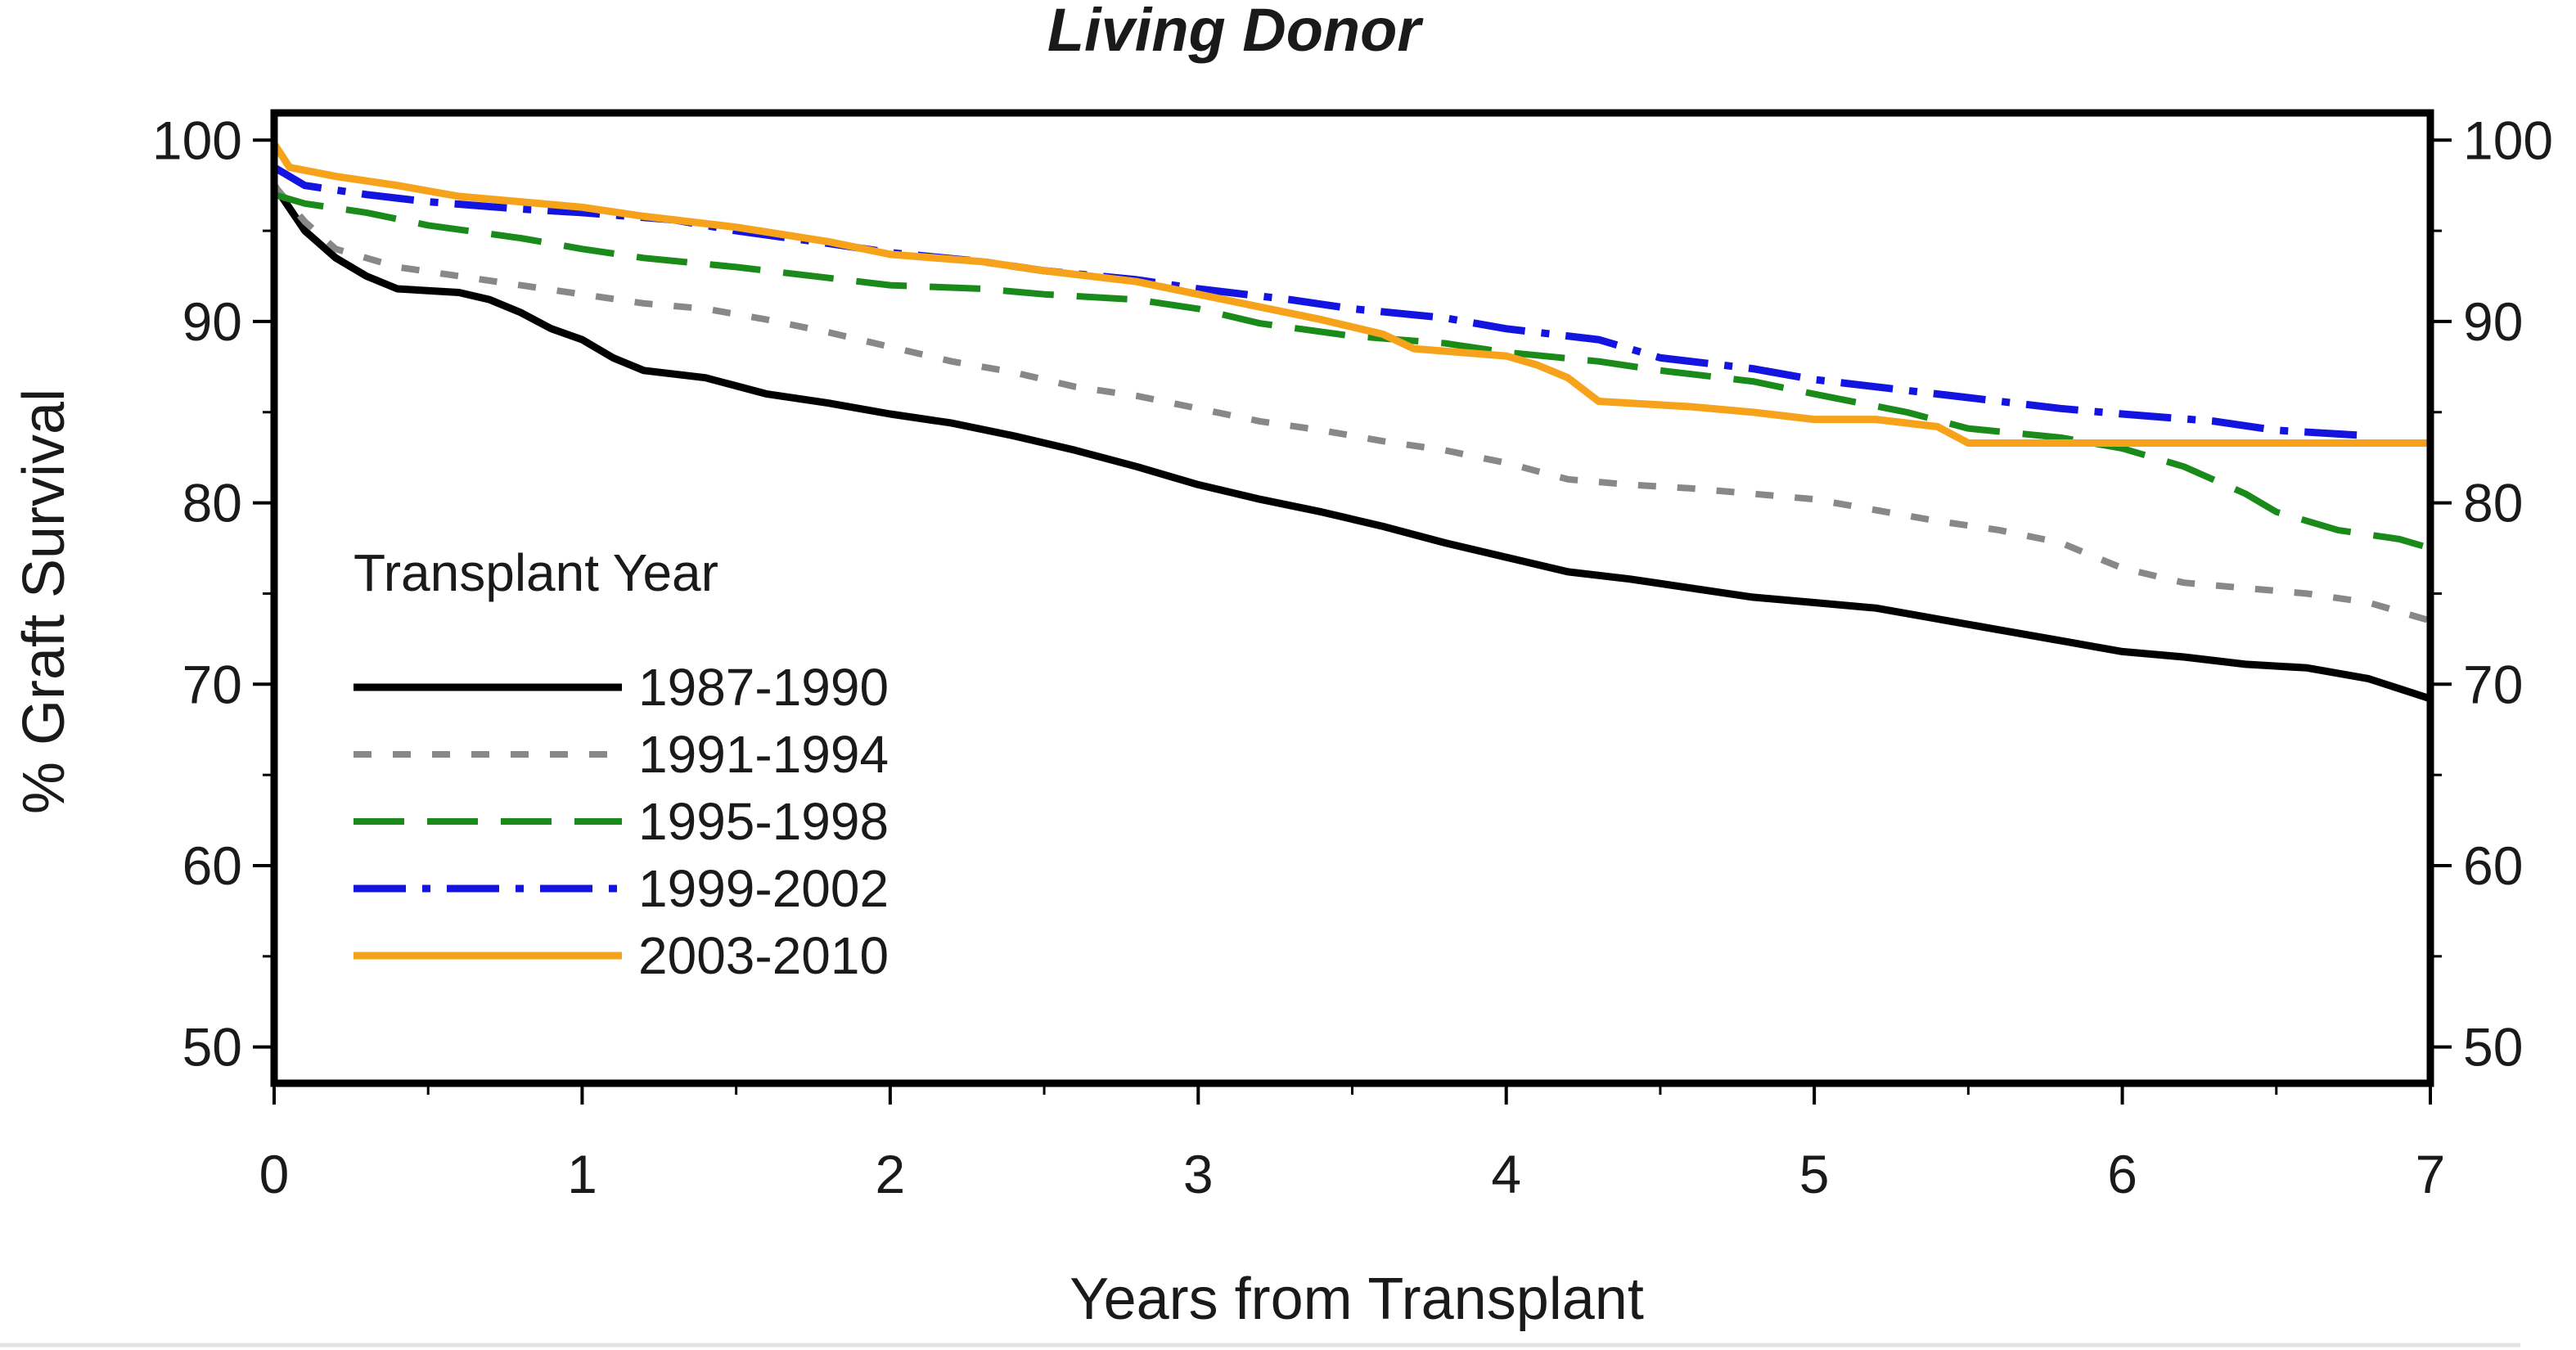 Image resolution: width=2576 pixels, height=1350 pixels. What do you see at coordinates (2493, 322) in the screenshot?
I see `y-tick-label-right-90: 90` at bounding box center [2493, 322].